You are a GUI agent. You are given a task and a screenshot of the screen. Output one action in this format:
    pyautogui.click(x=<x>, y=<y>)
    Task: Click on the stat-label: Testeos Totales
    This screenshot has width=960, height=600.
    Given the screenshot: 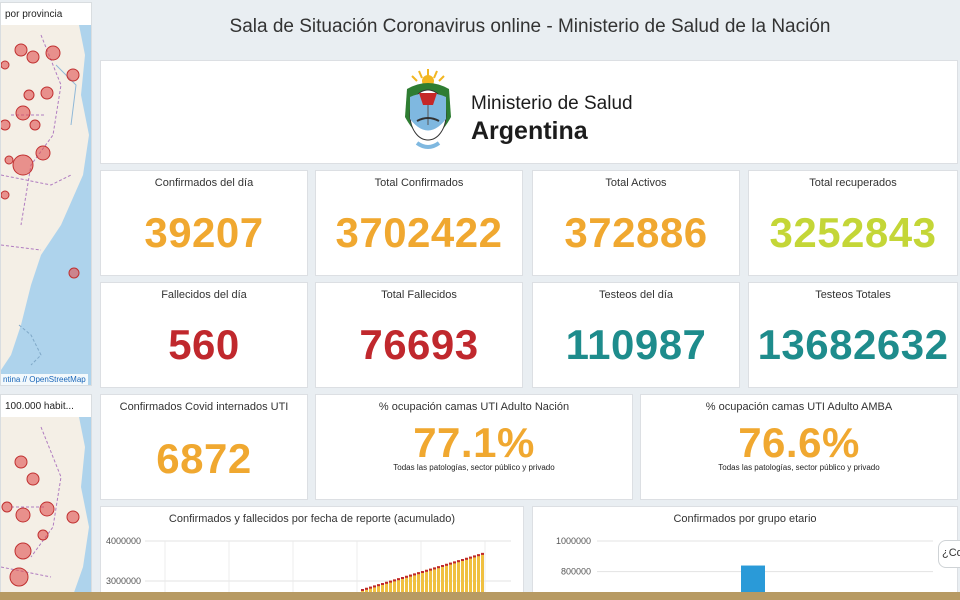 What is the action you would take?
    pyautogui.click(x=853, y=295)
    